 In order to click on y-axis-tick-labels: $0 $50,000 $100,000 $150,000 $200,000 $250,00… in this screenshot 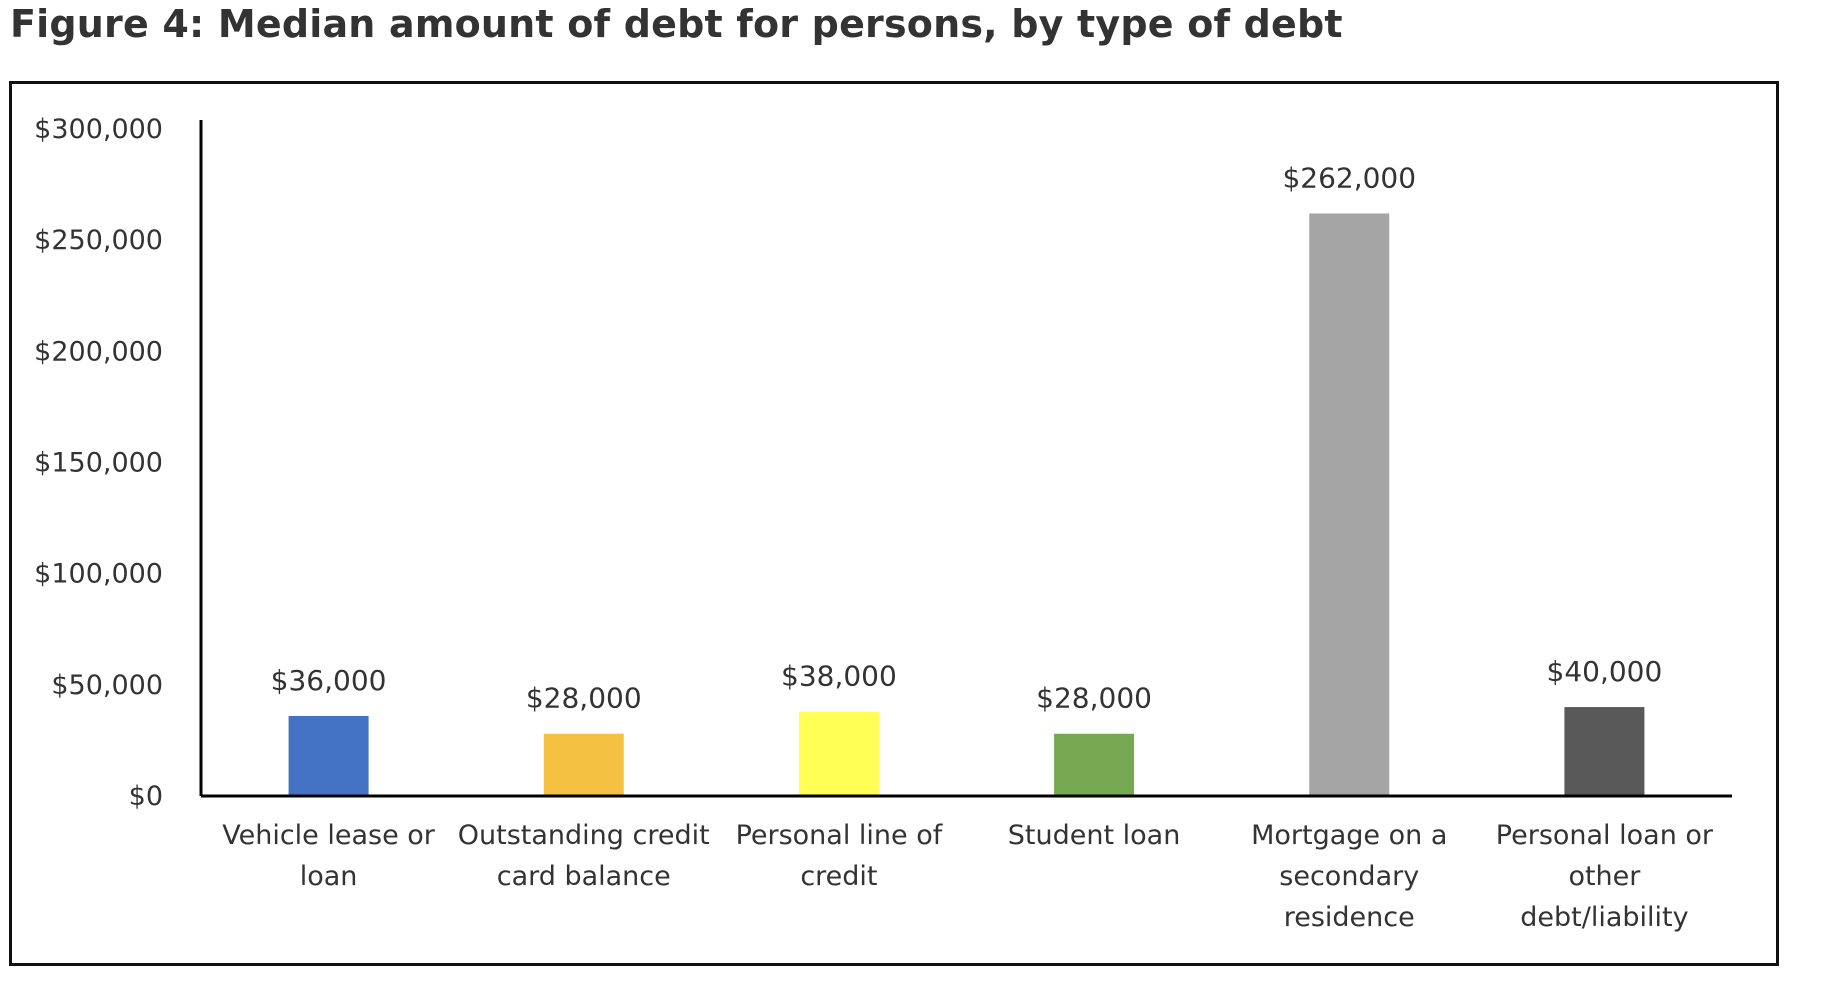, I will do `click(98, 463)`.